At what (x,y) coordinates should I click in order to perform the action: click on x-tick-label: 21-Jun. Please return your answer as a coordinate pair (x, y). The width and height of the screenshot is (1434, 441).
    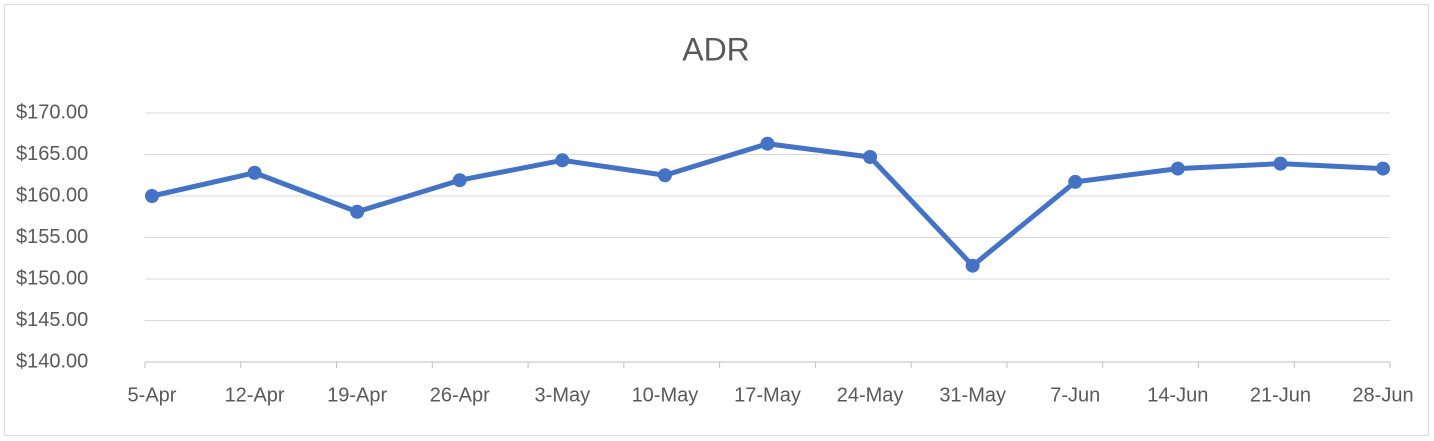
    Looking at the image, I should click on (1280, 395).